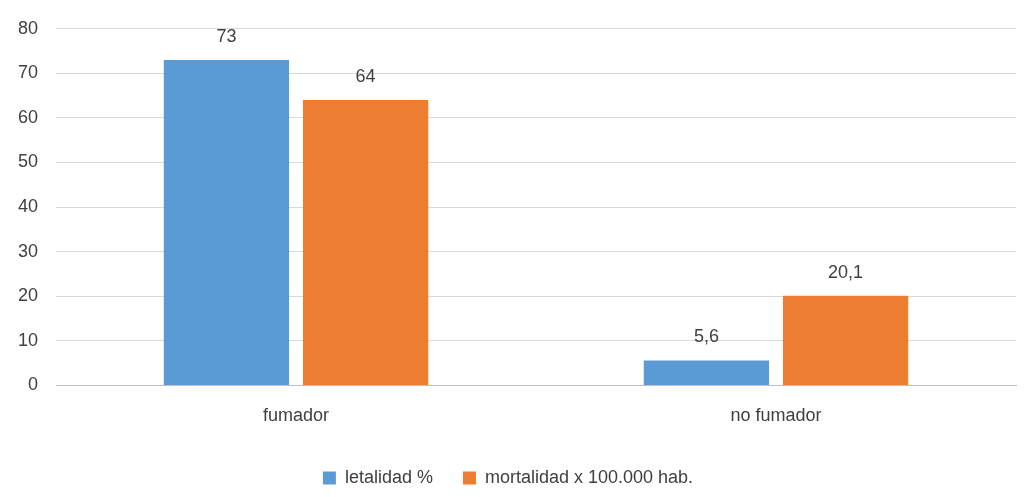 The height and width of the screenshot is (497, 1026). I want to click on y-tick-label: 50, so click(28, 161).